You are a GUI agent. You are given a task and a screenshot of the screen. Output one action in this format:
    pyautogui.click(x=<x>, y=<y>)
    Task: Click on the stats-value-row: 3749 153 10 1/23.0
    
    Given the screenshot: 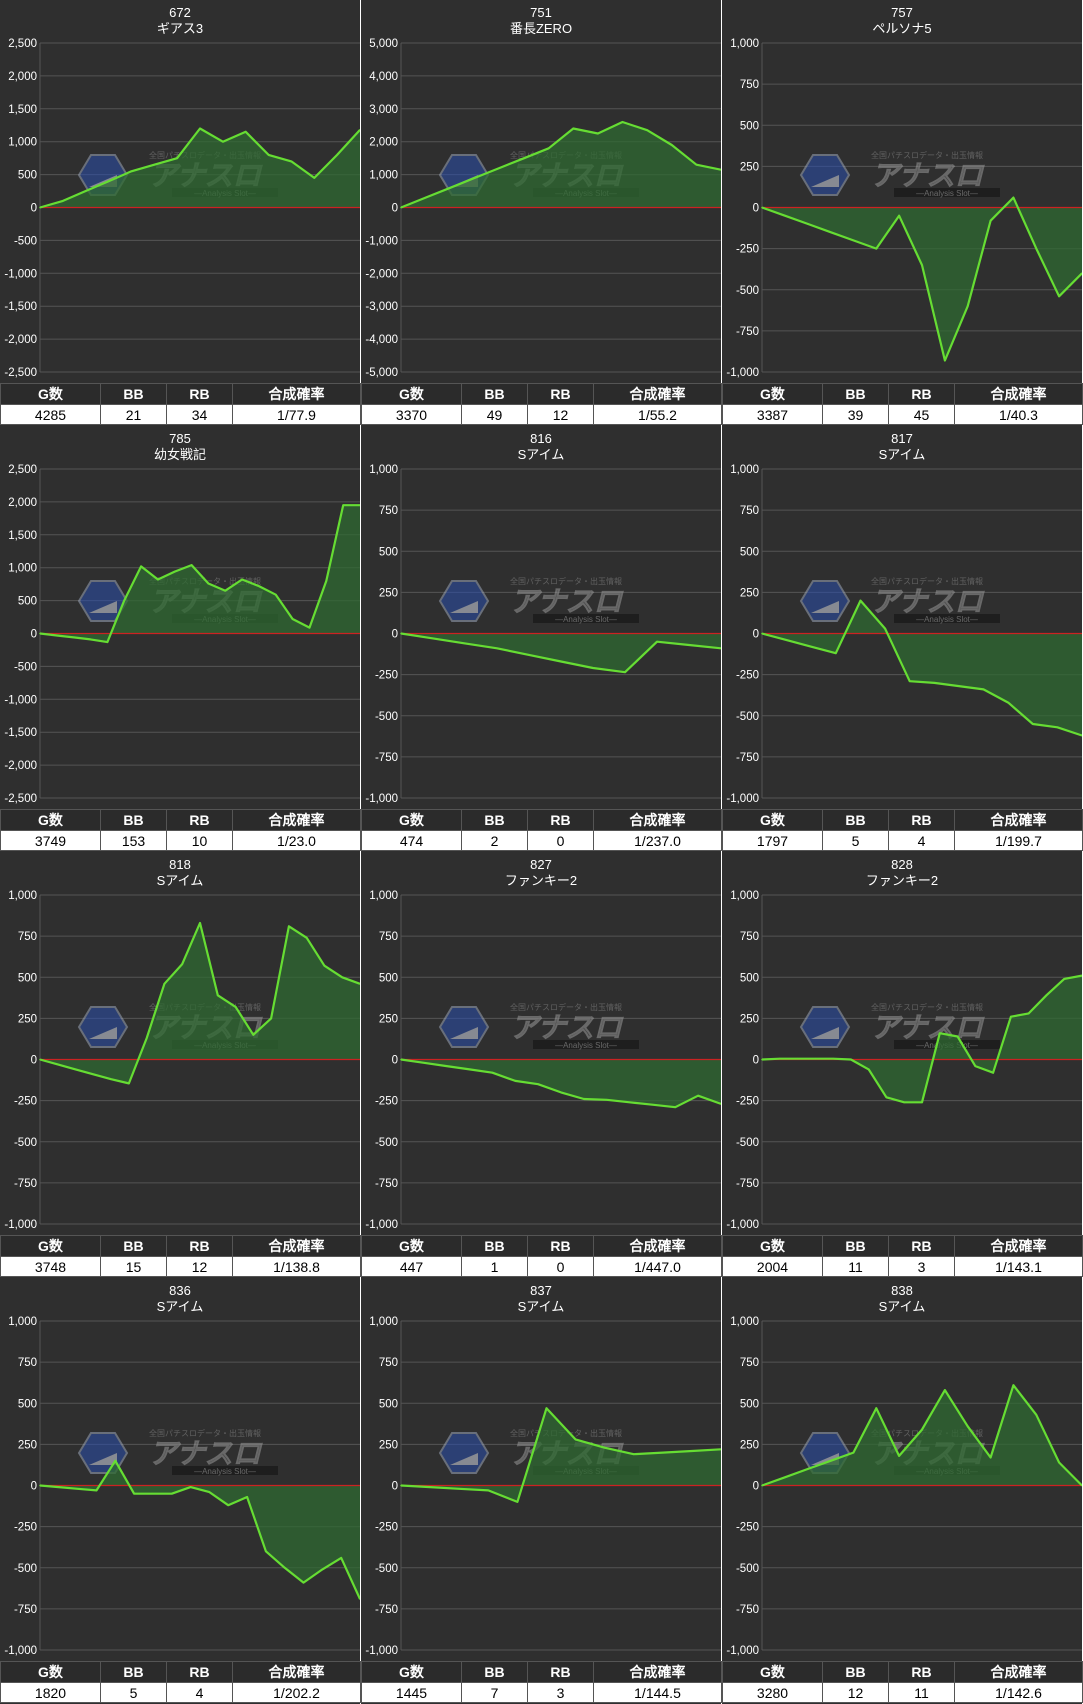 What is the action you would take?
    pyautogui.click(x=180, y=840)
    